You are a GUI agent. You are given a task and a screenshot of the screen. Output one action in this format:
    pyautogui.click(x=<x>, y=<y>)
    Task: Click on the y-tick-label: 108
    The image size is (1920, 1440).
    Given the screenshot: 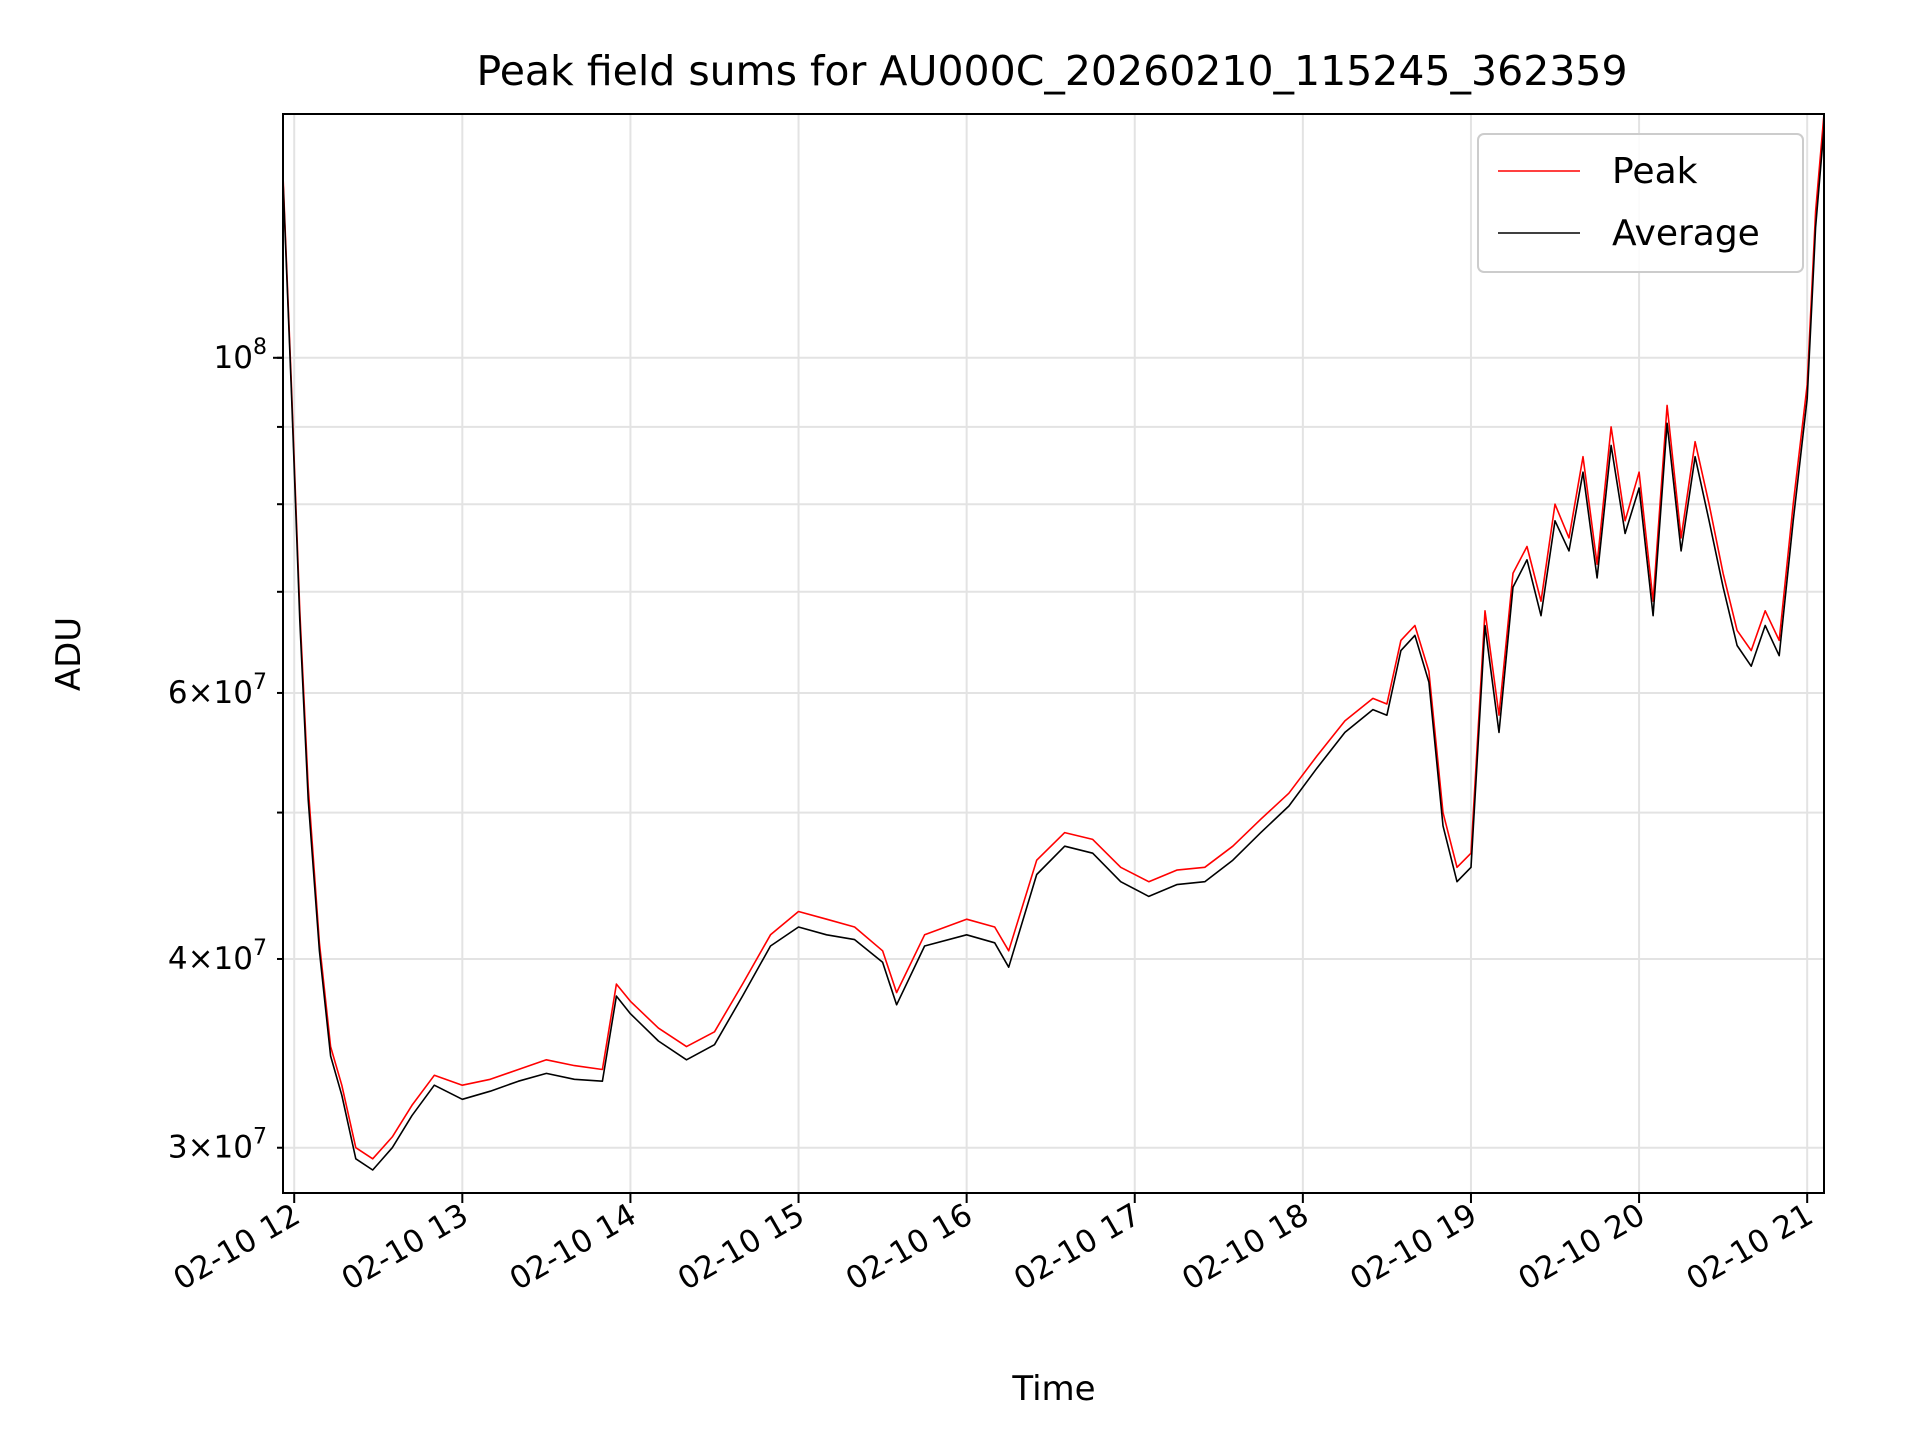 What is the action you would take?
    pyautogui.click(x=240, y=355)
    